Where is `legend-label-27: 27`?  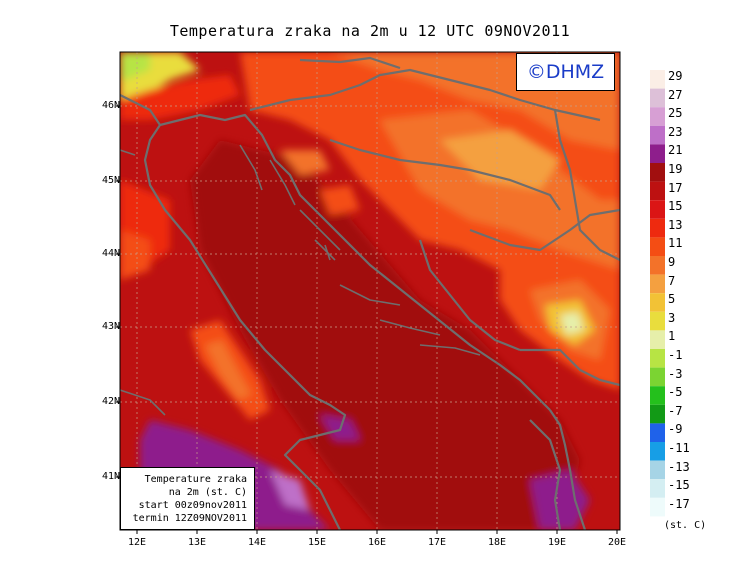
legend-label-27: 27 is located at coordinates (675, 94).